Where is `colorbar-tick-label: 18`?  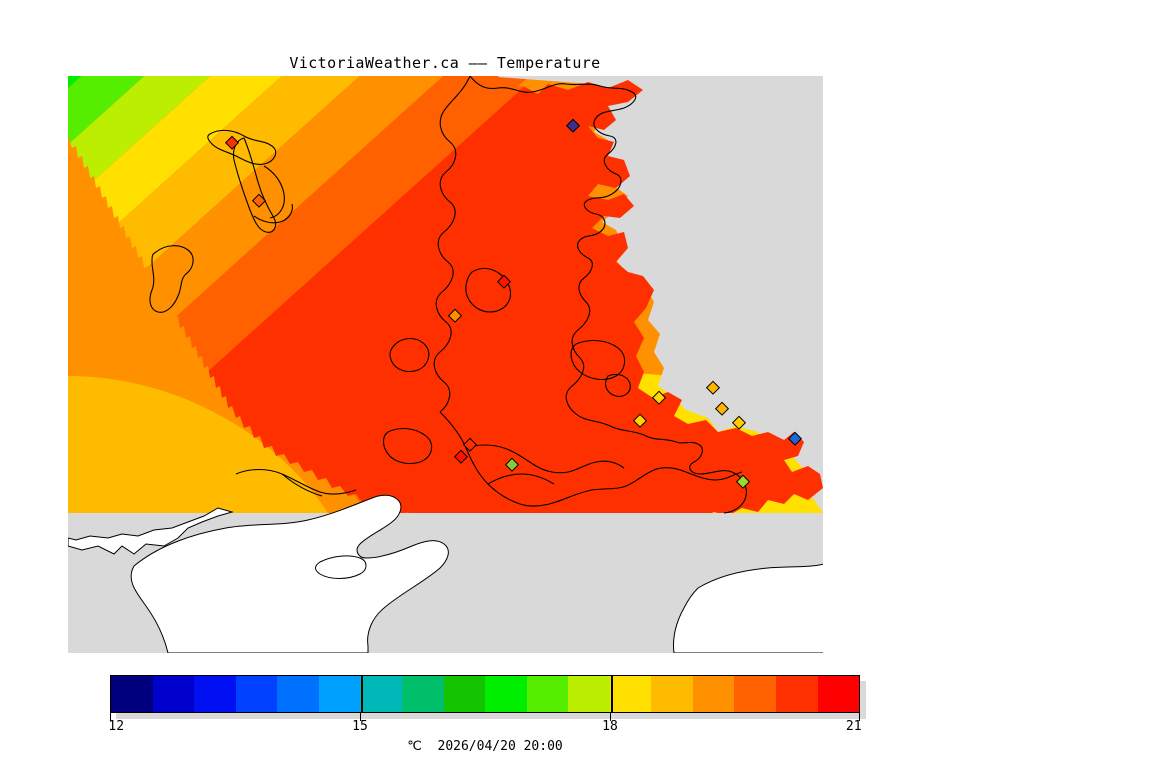
colorbar-tick-label: 18 is located at coordinates (610, 726).